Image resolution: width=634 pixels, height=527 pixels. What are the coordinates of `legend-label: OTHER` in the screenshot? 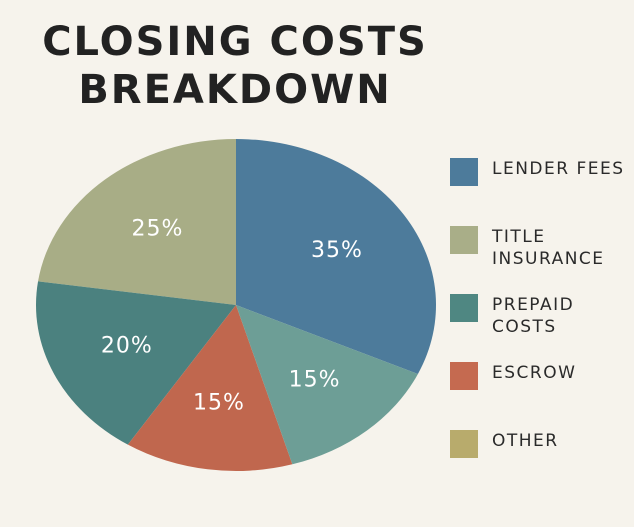 It's located at (525, 441).